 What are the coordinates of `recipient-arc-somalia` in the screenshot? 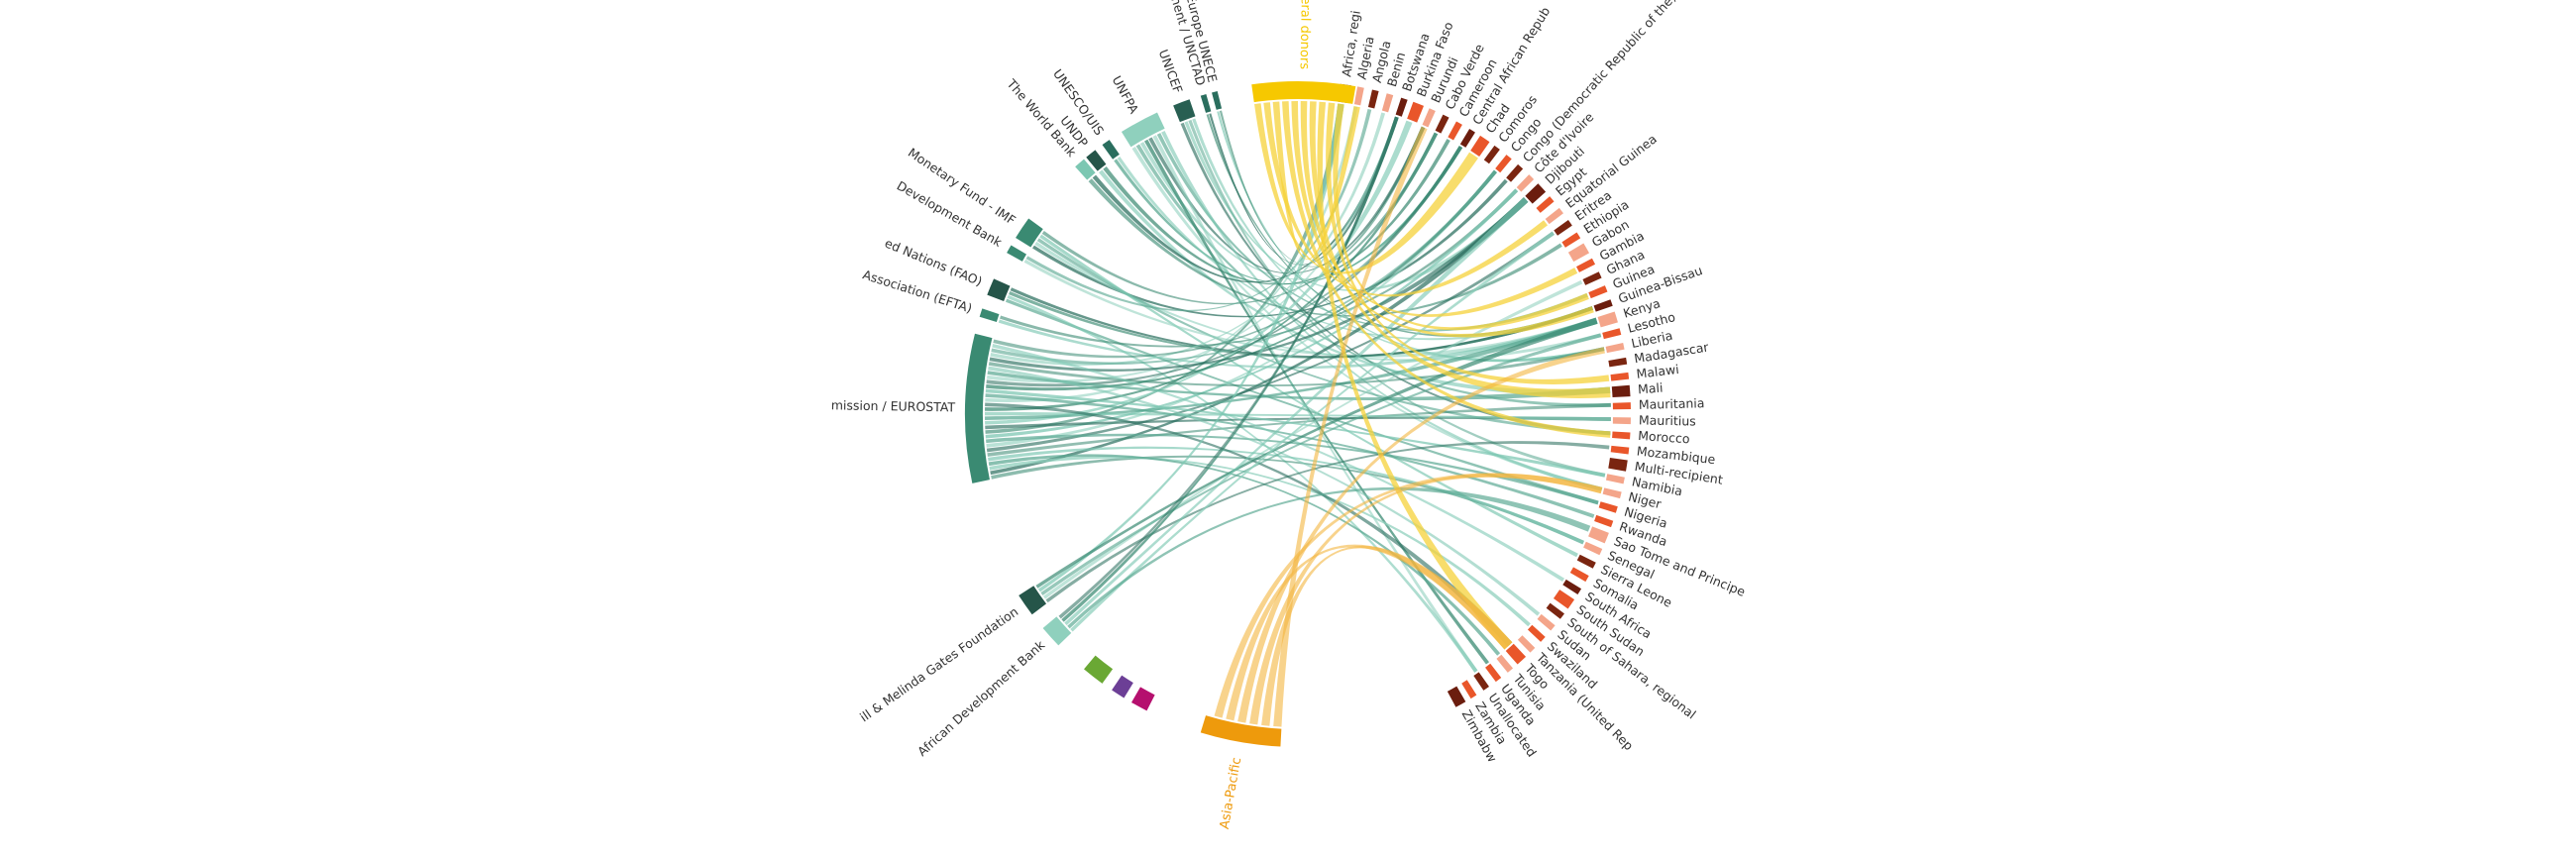 It's located at (1579, 575).